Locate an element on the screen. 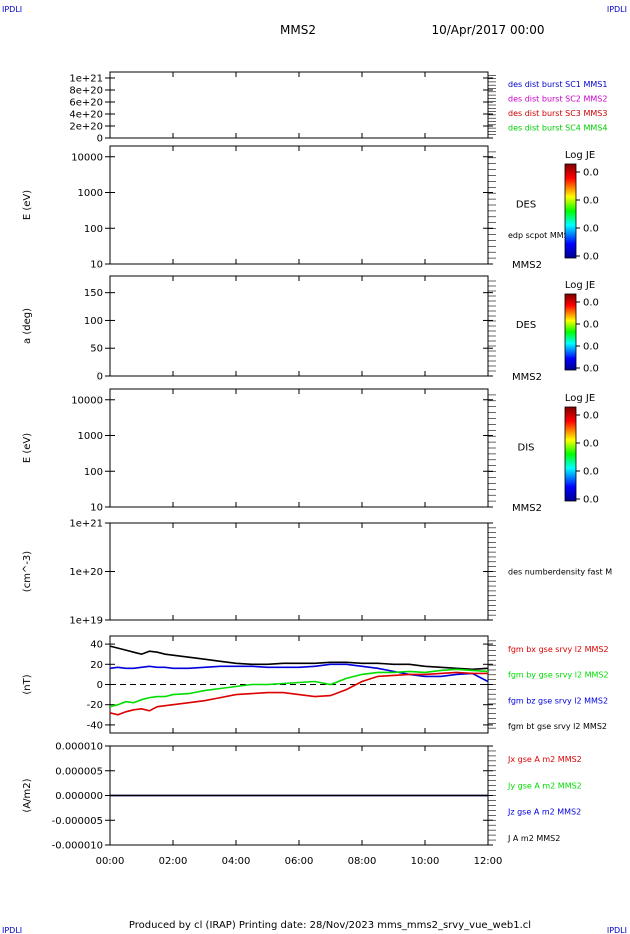 This screenshot has height=934, width=630. y-tick-label: 40 is located at coordinates (96, 645).